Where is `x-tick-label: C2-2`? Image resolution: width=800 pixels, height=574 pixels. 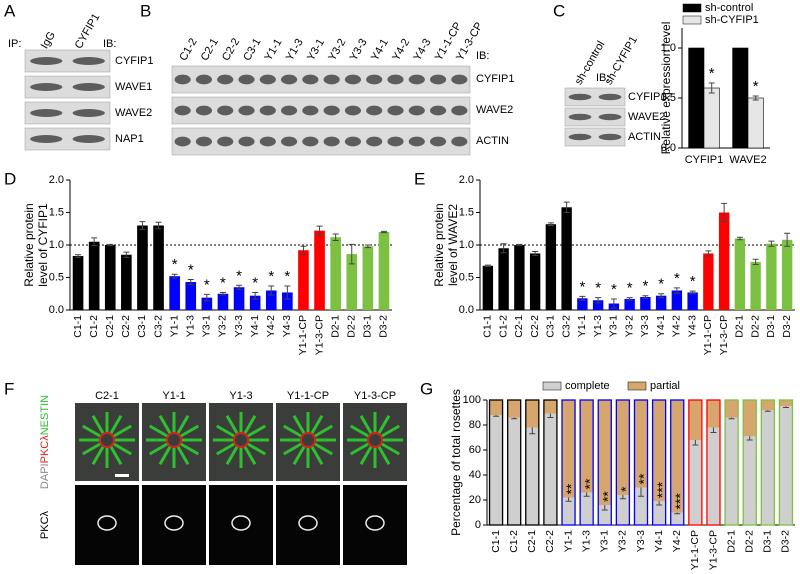 x-tick-label: C2-2 is located at coordinates (126, 326).